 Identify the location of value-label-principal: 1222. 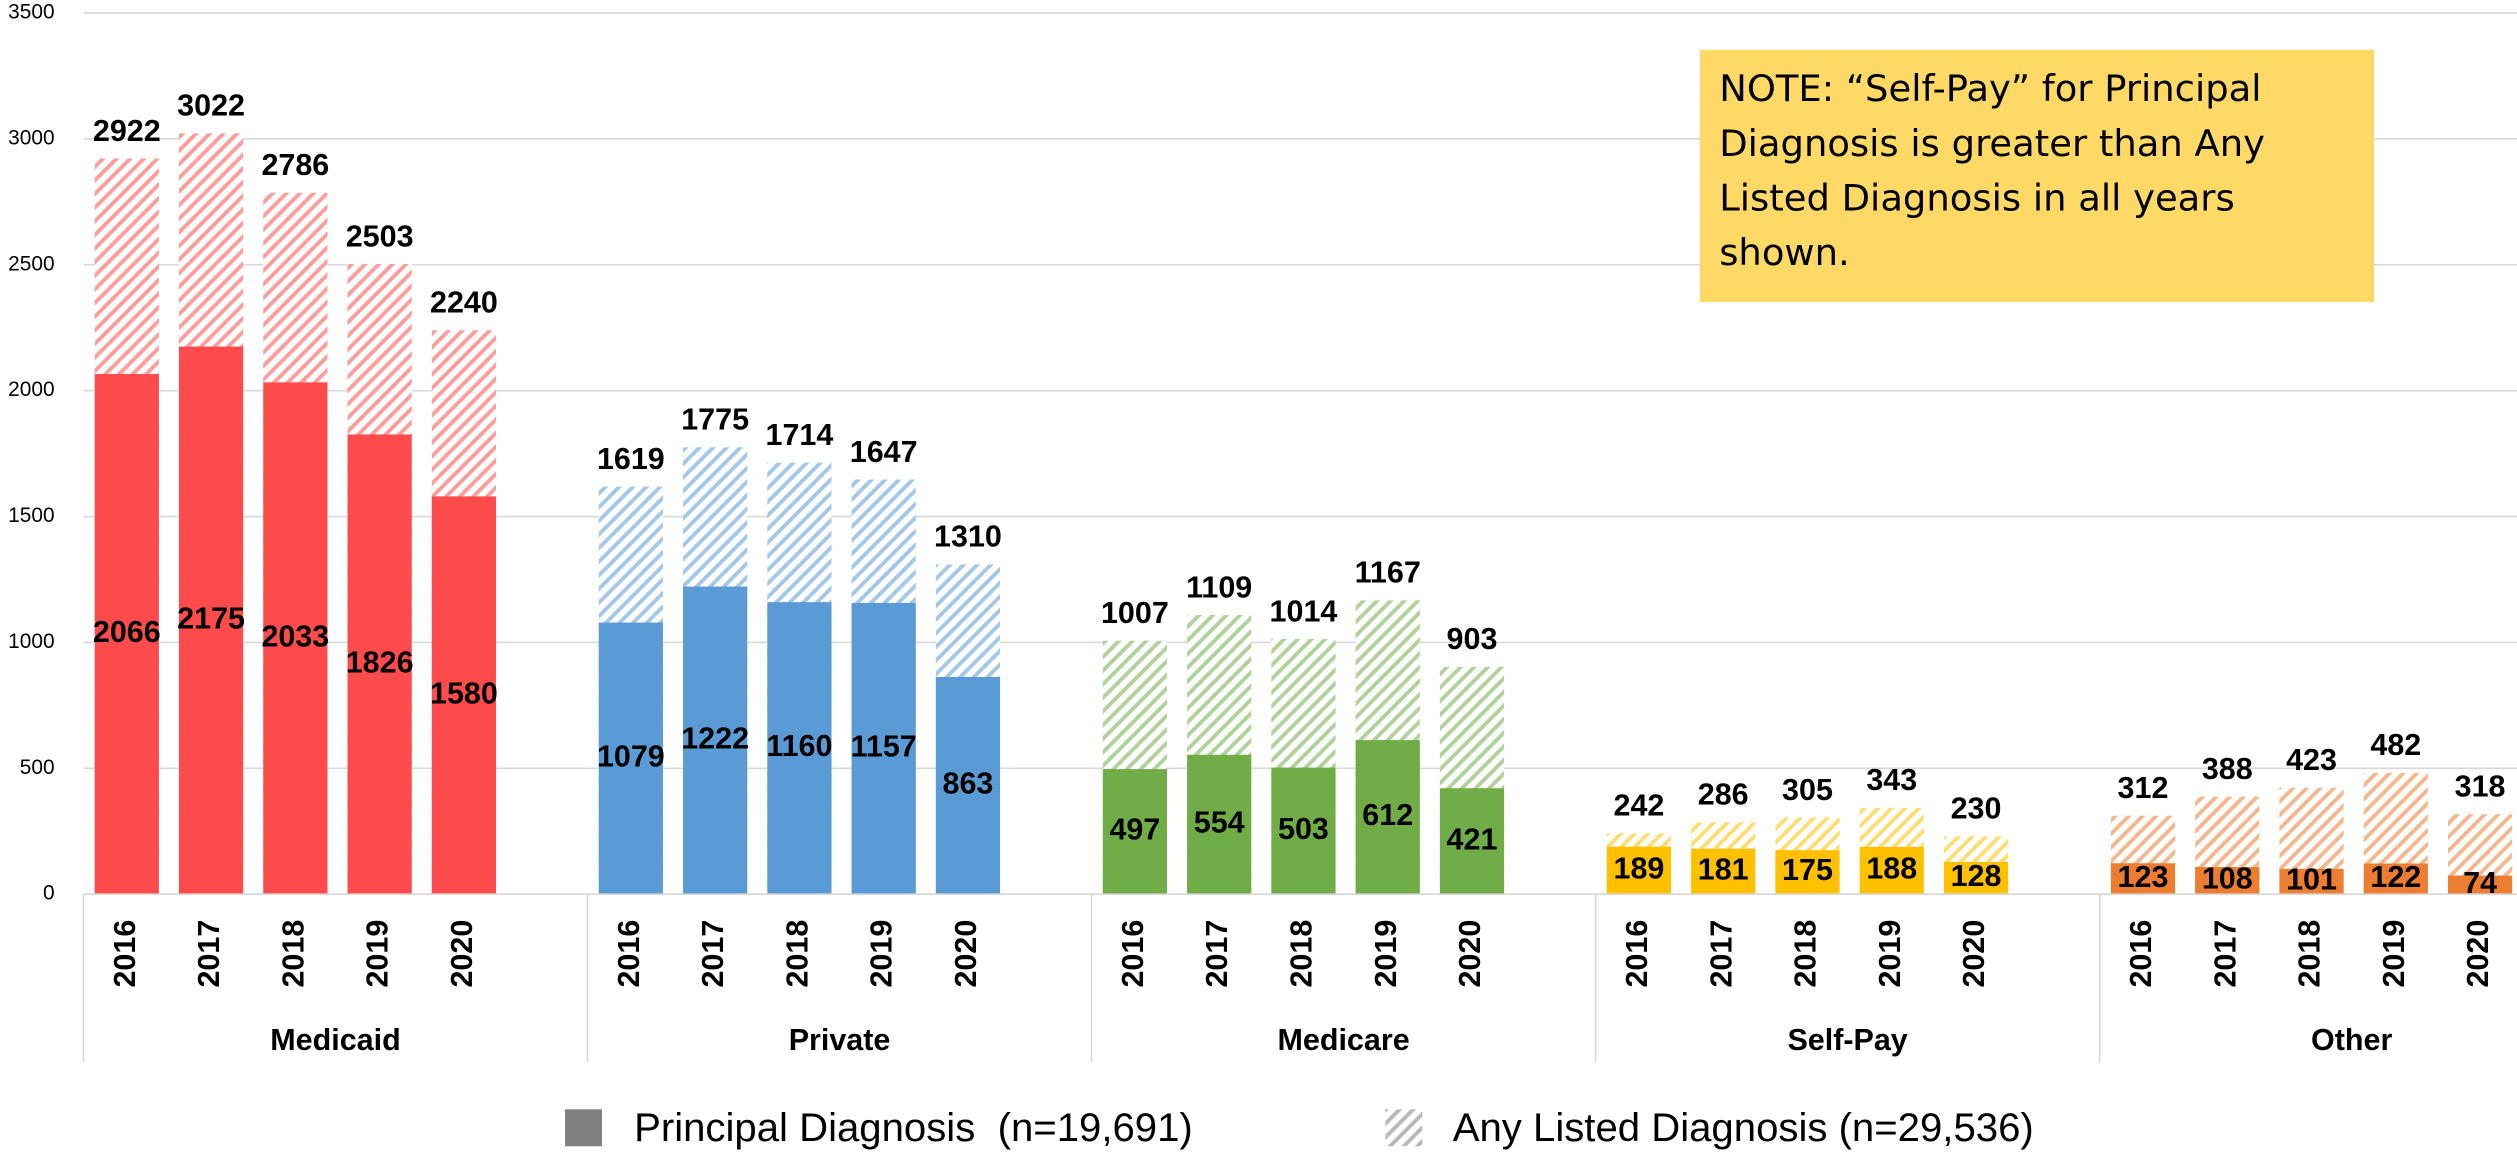
(715, 738).